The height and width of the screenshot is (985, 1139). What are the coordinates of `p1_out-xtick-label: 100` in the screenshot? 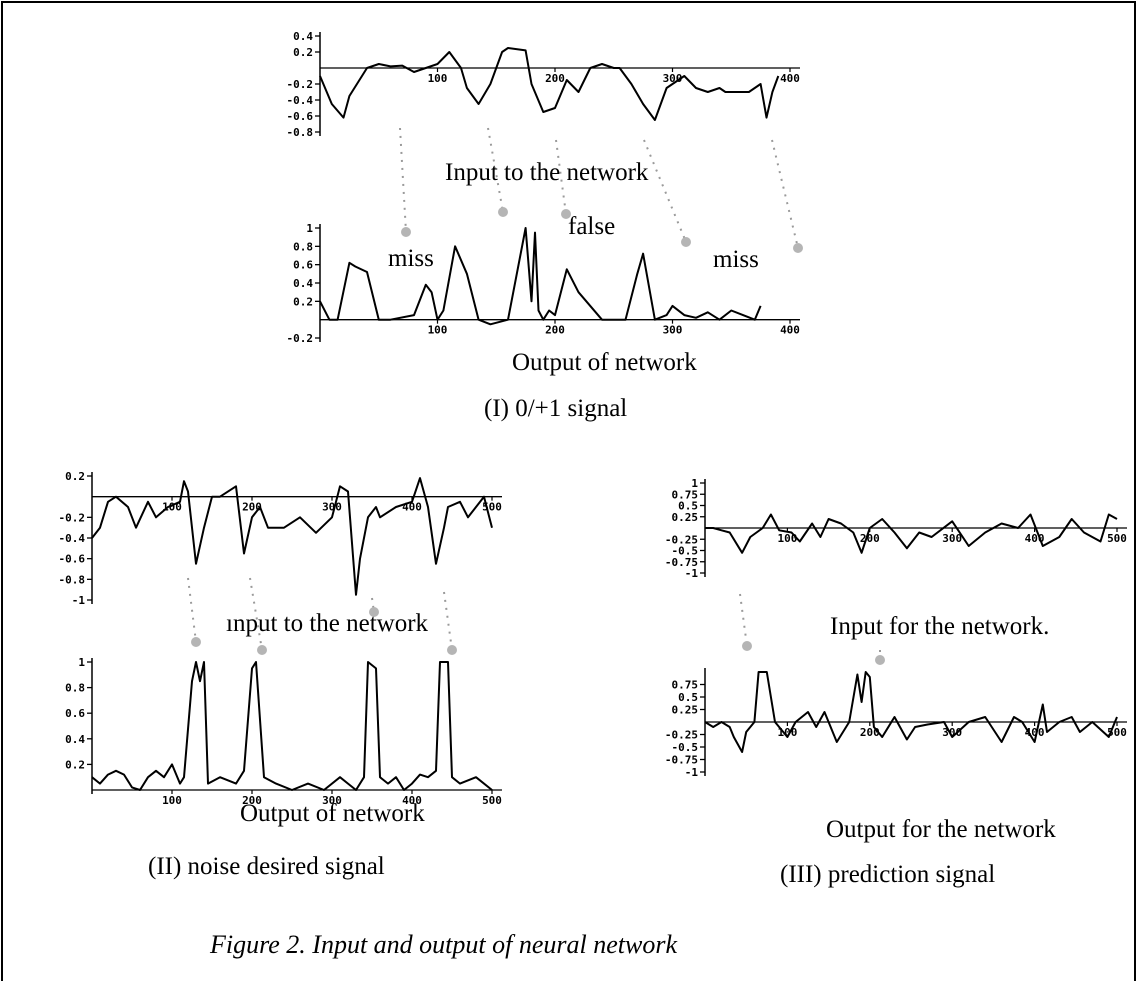 It's located at (438, 330).